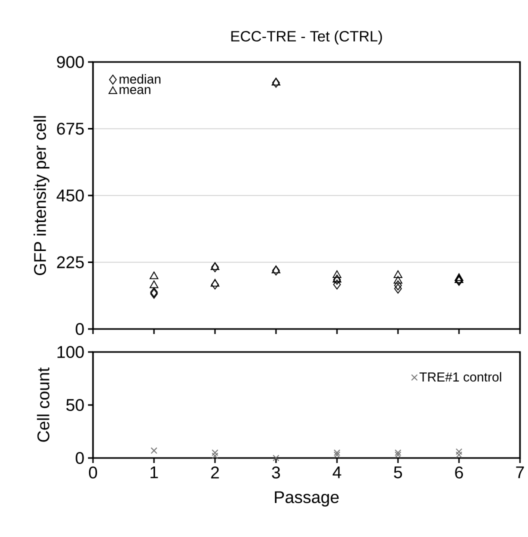 This screenshot has height=537, width=528. I want to click on x-tick-label: 0, so click(93, 472).